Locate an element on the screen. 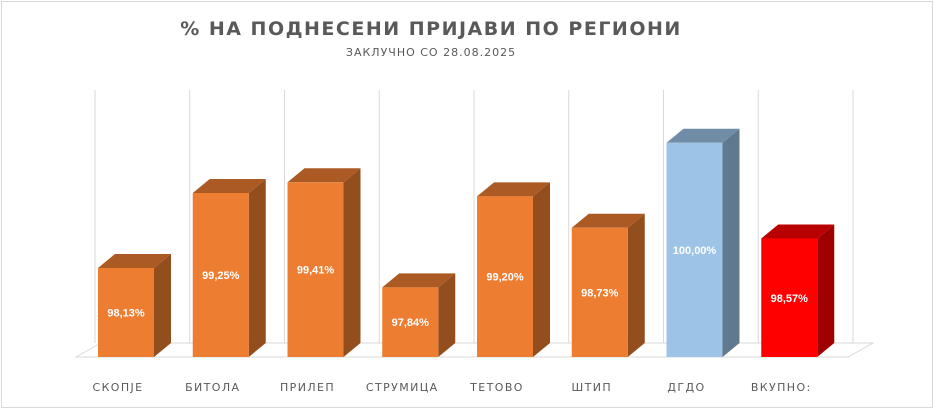 The image size is (934, 409). chart-subtitle: ЗАКЛУЧНО СО 28.08.2025 is located at coordinates (431, 52).